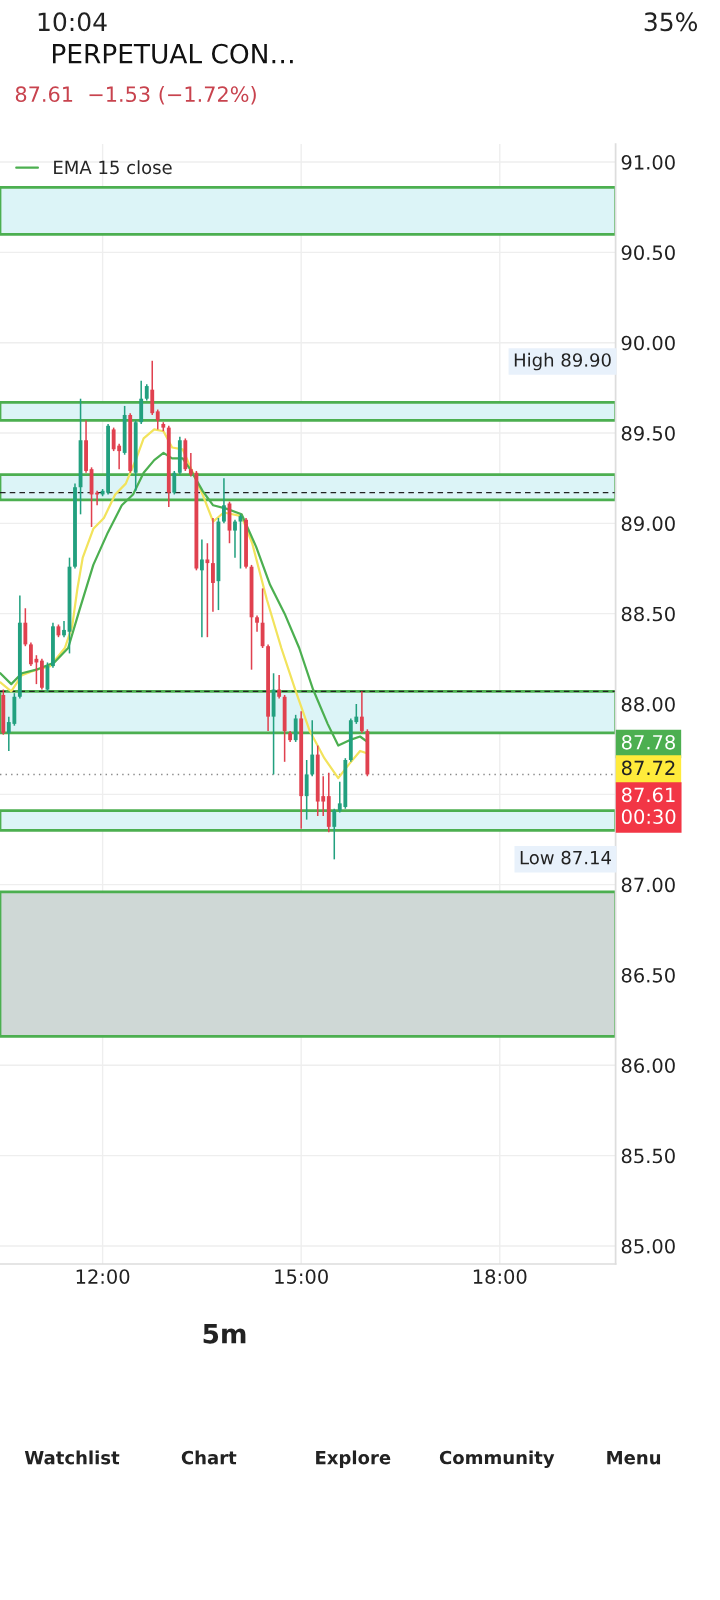  I want to click on y-tick-label: 90.50, so click(648, 253).